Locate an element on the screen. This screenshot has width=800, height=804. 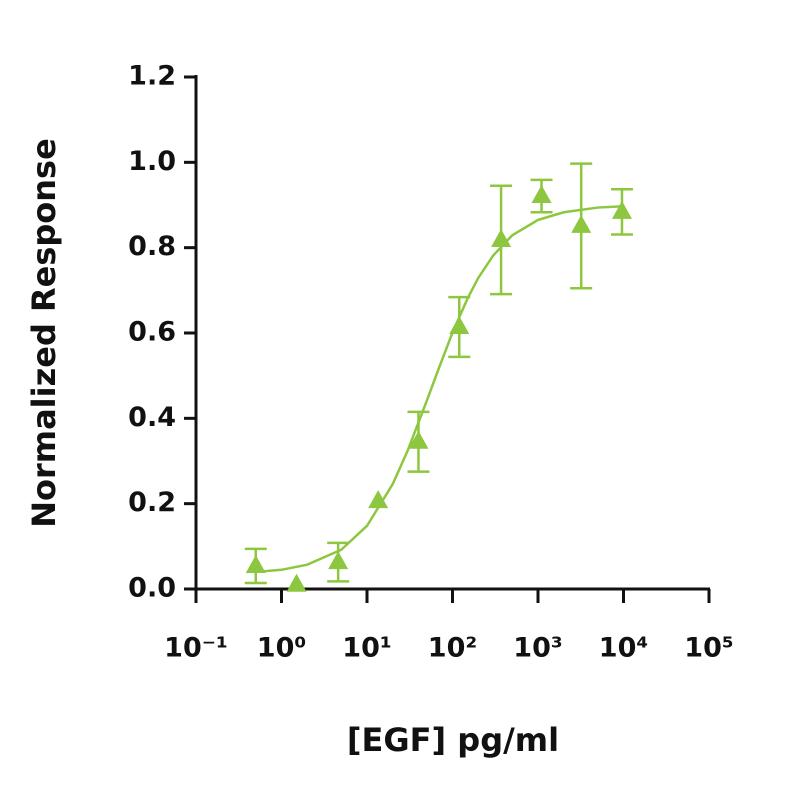
x-tick-label: 10⁴ is located at coordinates (623, 648).